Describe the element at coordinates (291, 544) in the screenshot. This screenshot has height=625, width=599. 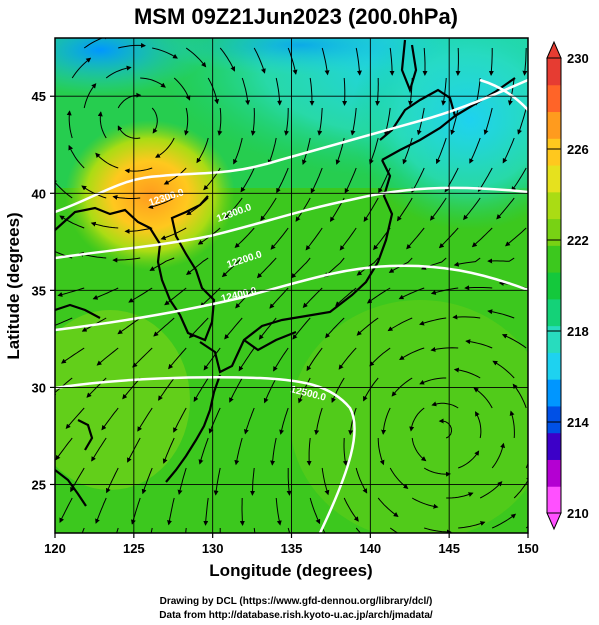
I see `x-axis-ticks: 120 125 130 135 140 145 150` at that location.